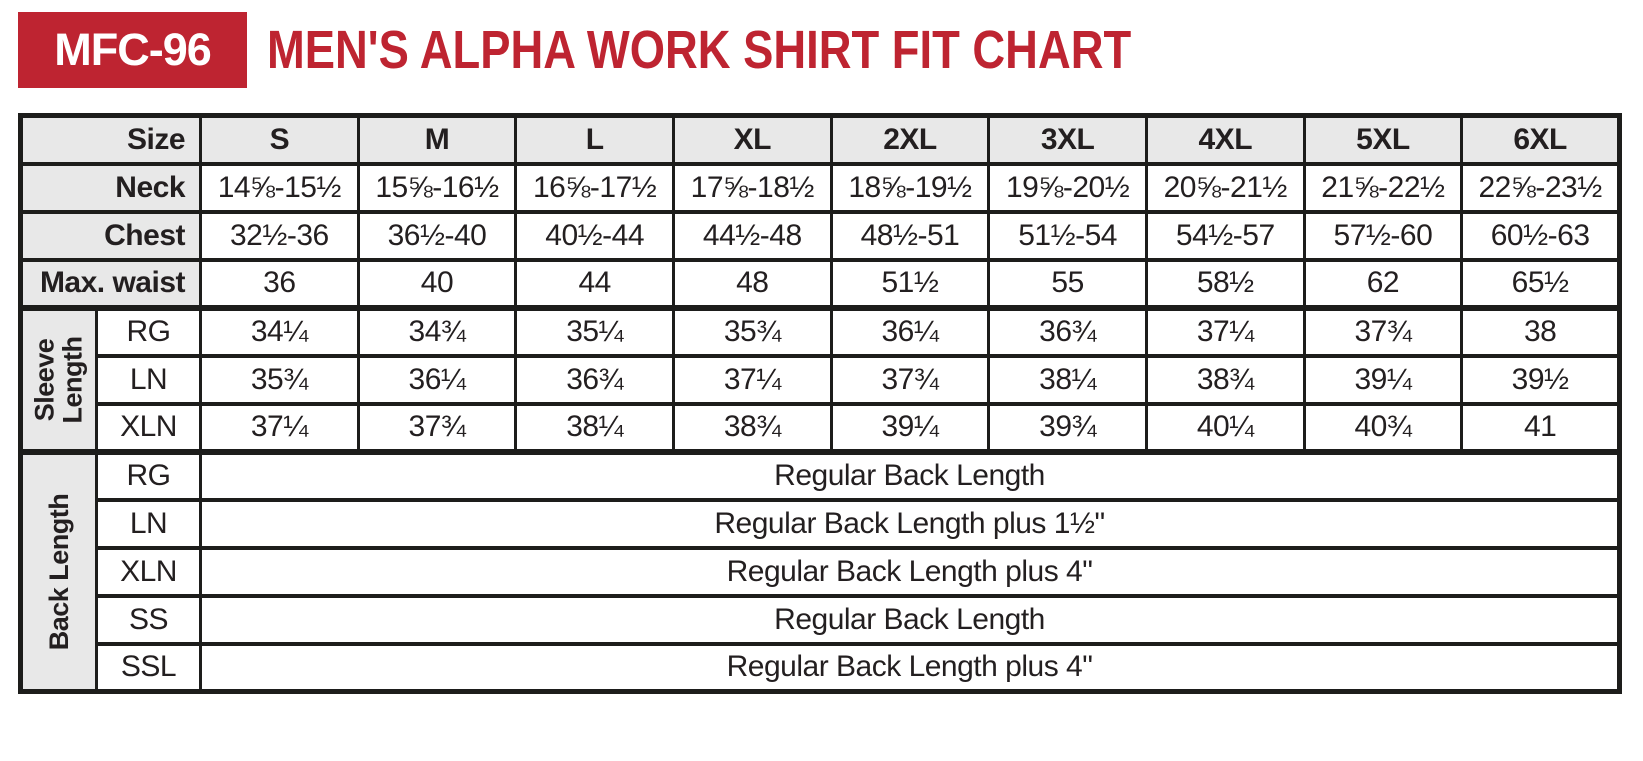 This screenshot has height=761, width=1643. What do you see at coordinates (1383, 139) in the screenshot?
I see `size-column-header-5xl: 5XL` at bounding box center [1383, 139].